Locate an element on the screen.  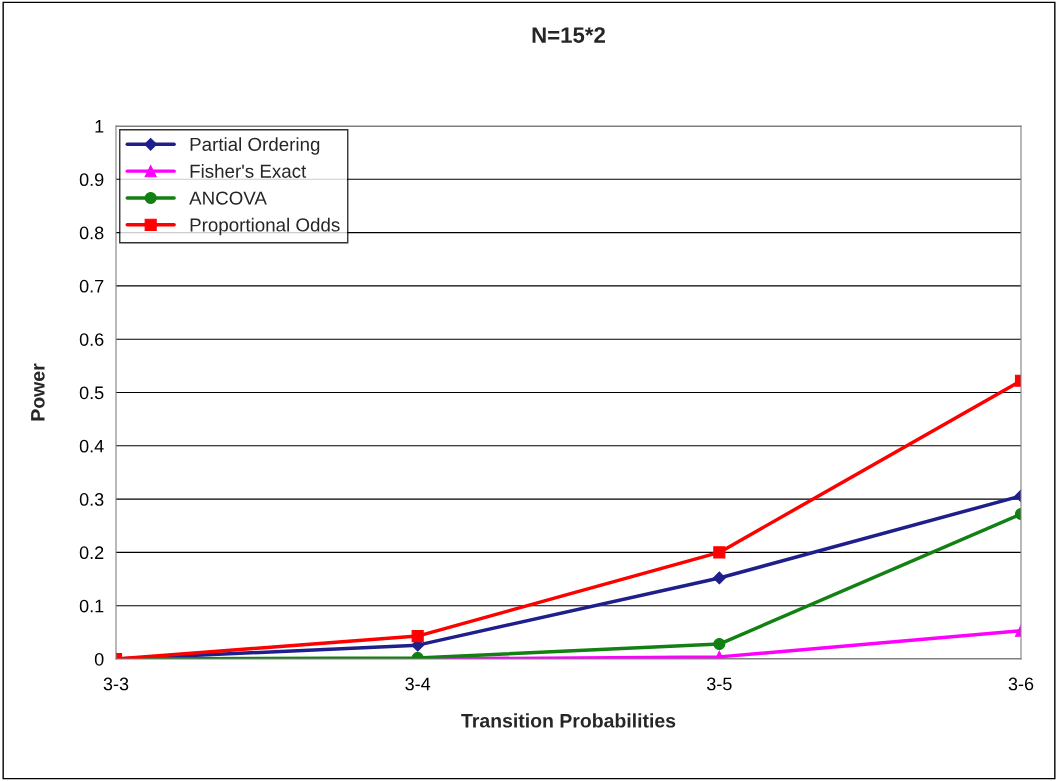
y-tick-label: 0.8 is located at coordinates (91, 233).